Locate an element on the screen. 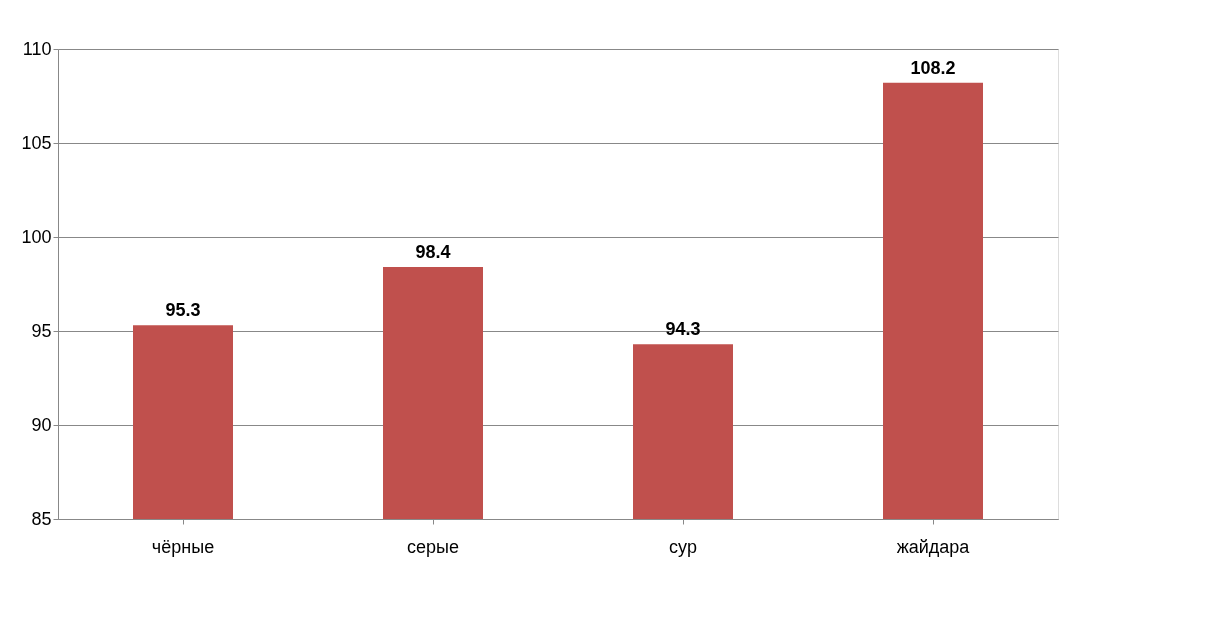  data-label: 98.4 is located at coordinates (433, 252).